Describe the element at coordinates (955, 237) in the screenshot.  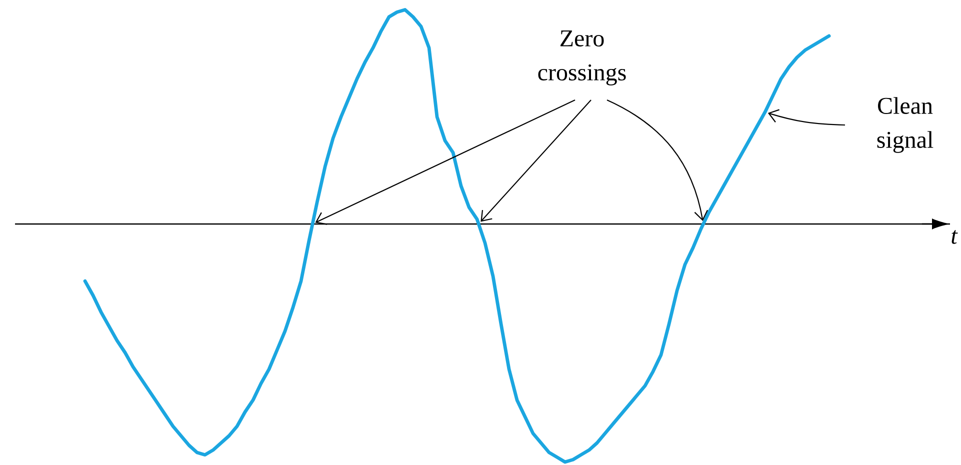
I see `x-axis-title: t` at that location.